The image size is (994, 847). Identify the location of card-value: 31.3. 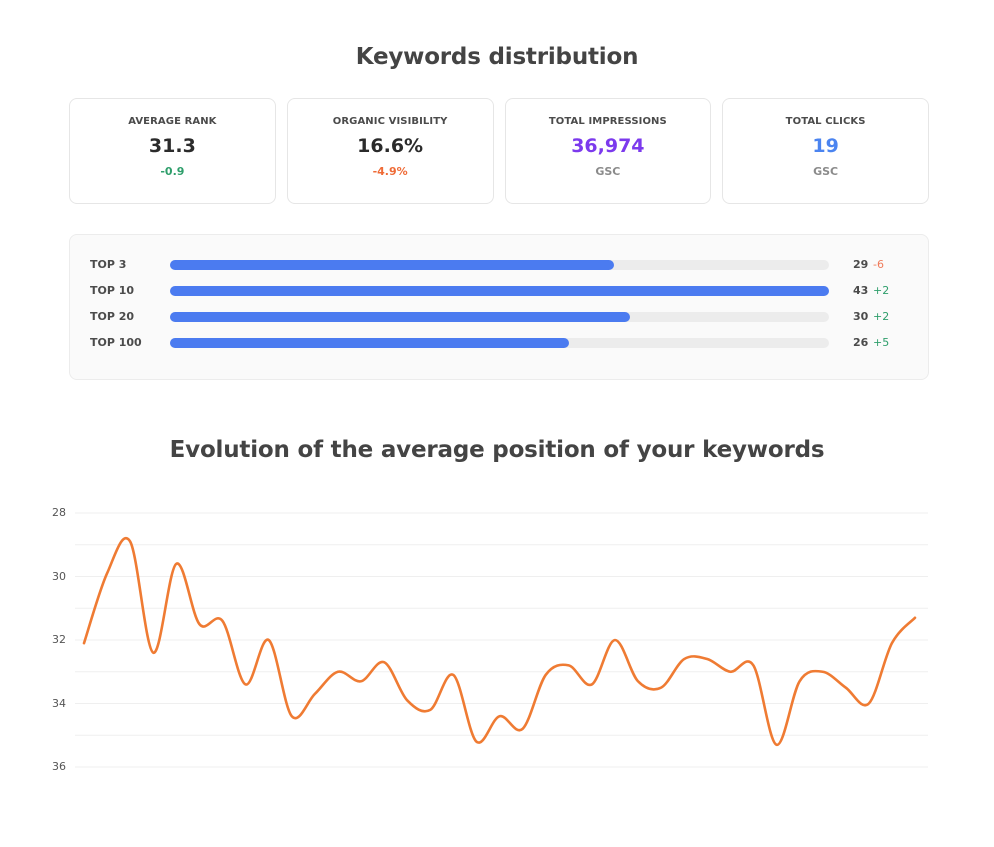
(172, 146).